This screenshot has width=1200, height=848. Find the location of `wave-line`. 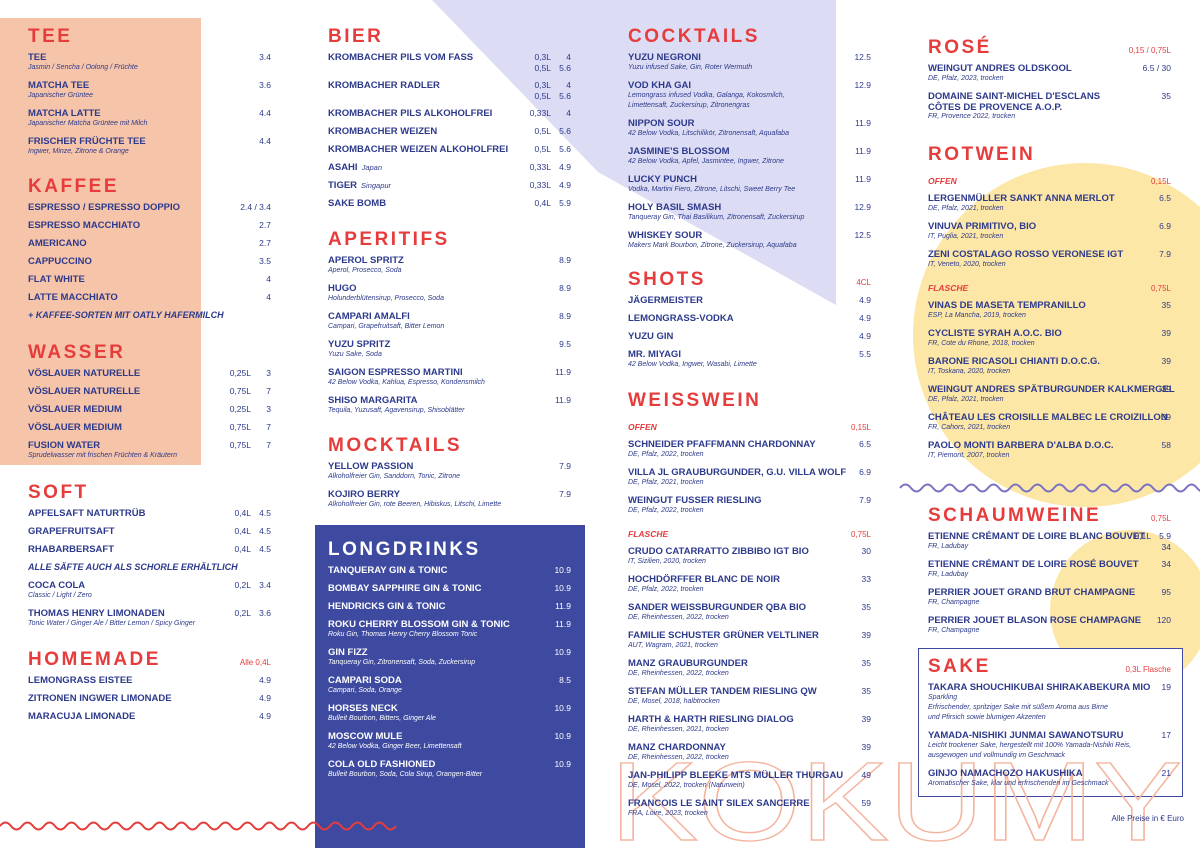

wave-line is located at coordinates (1049, 488).